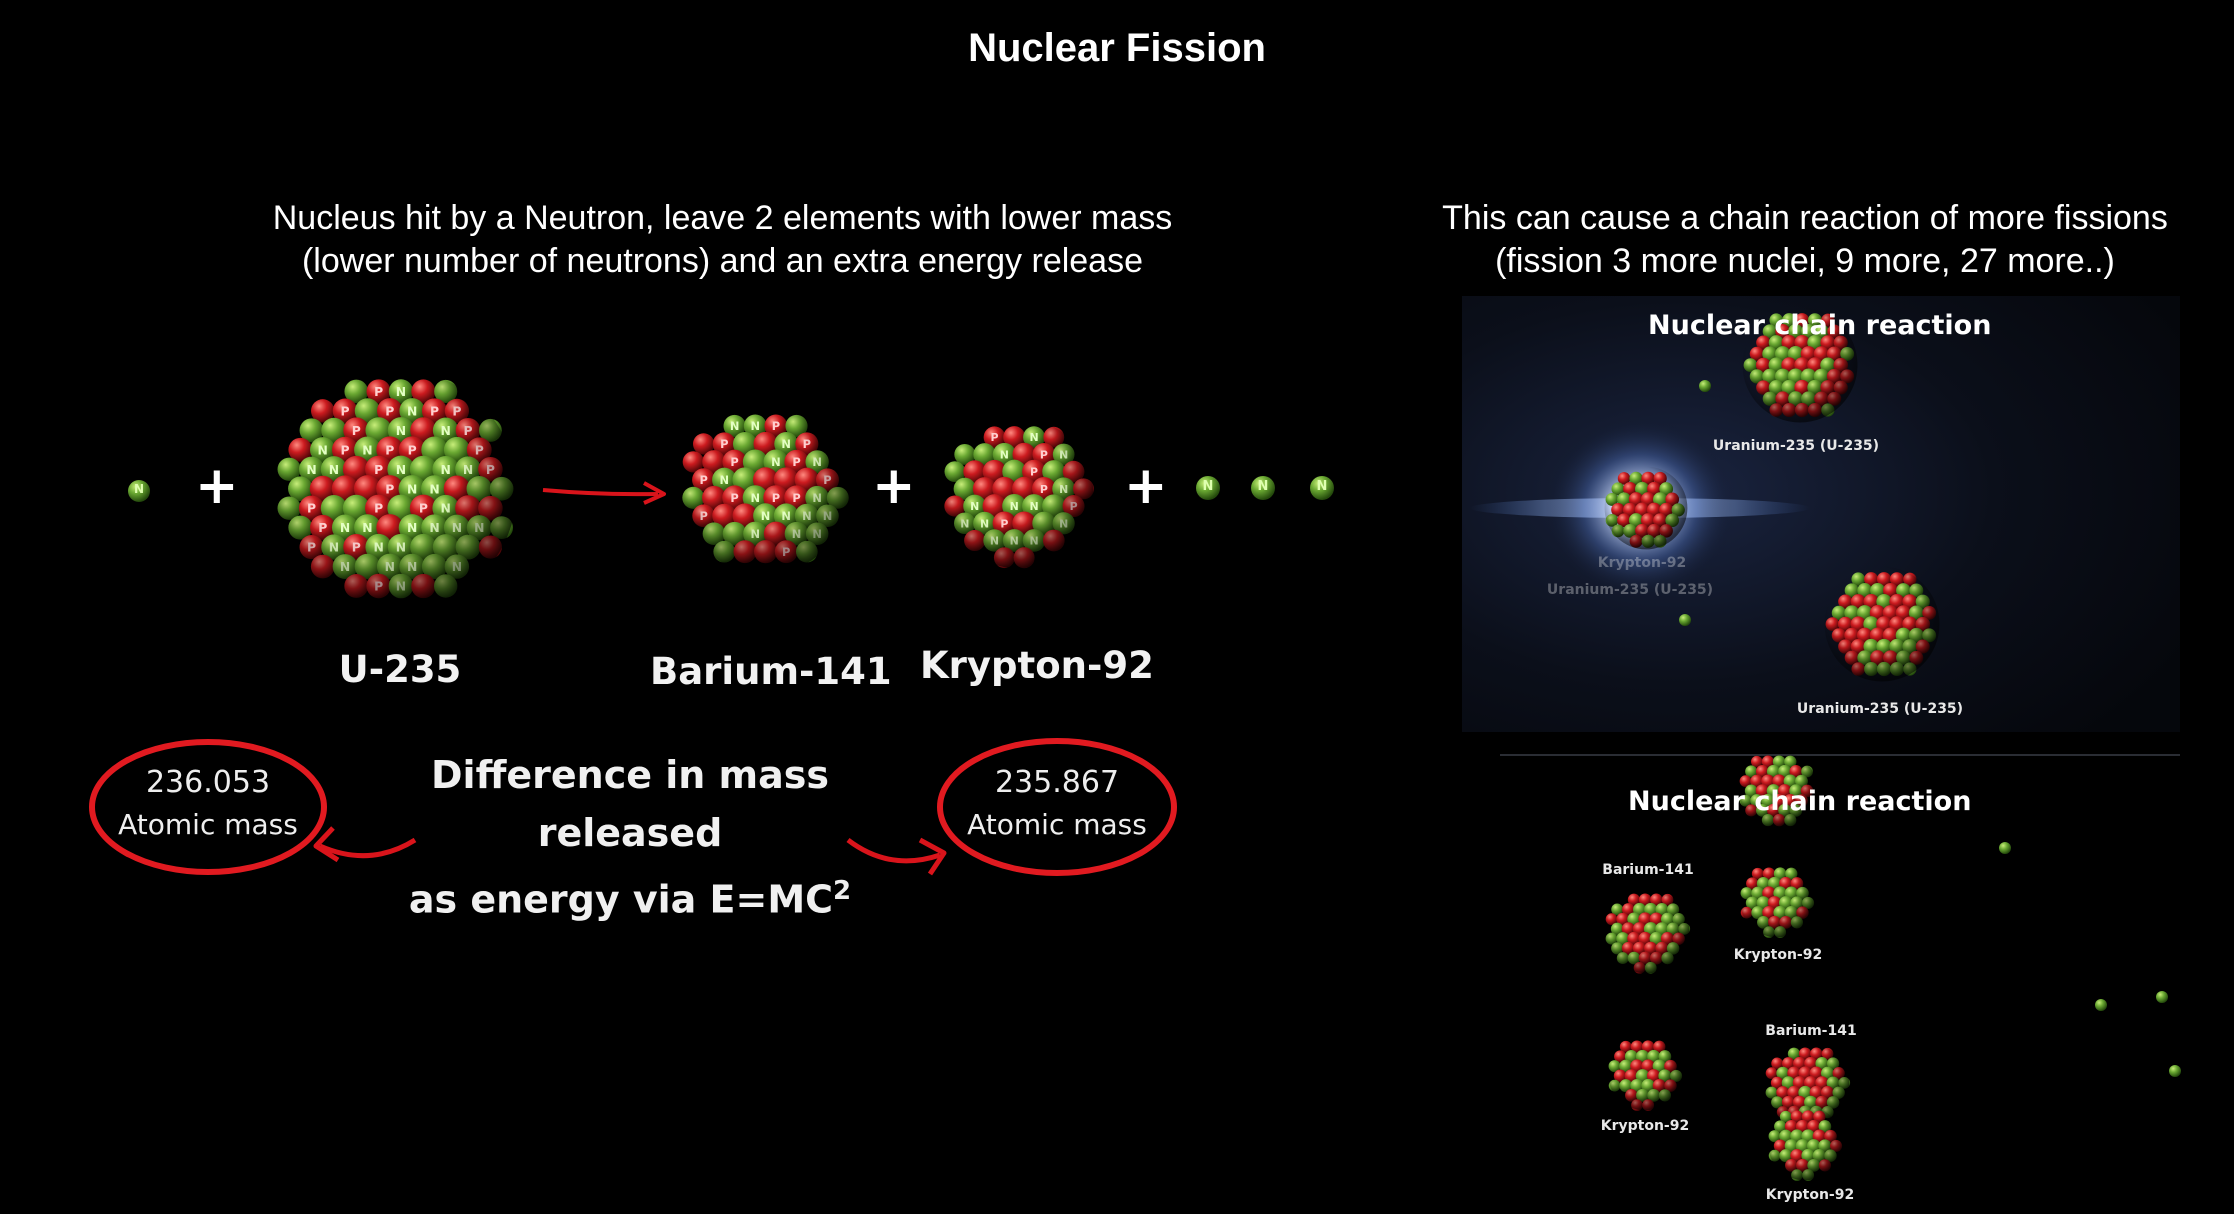 This screenshot has height=1214, width=2234. I want to click on chain-panel-top-title: Nuclear chain reaction, so click(1820, 325).